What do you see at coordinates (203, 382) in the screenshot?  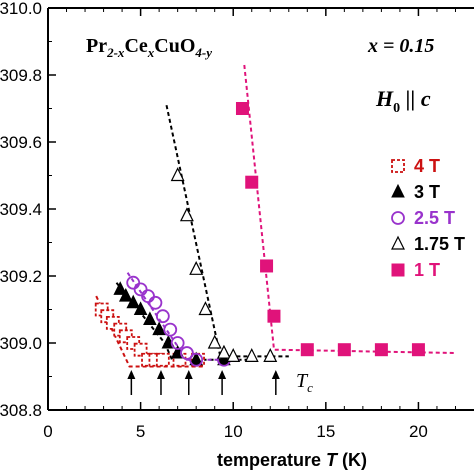 I see `tc-arrows` at bounding box center [203, 382].